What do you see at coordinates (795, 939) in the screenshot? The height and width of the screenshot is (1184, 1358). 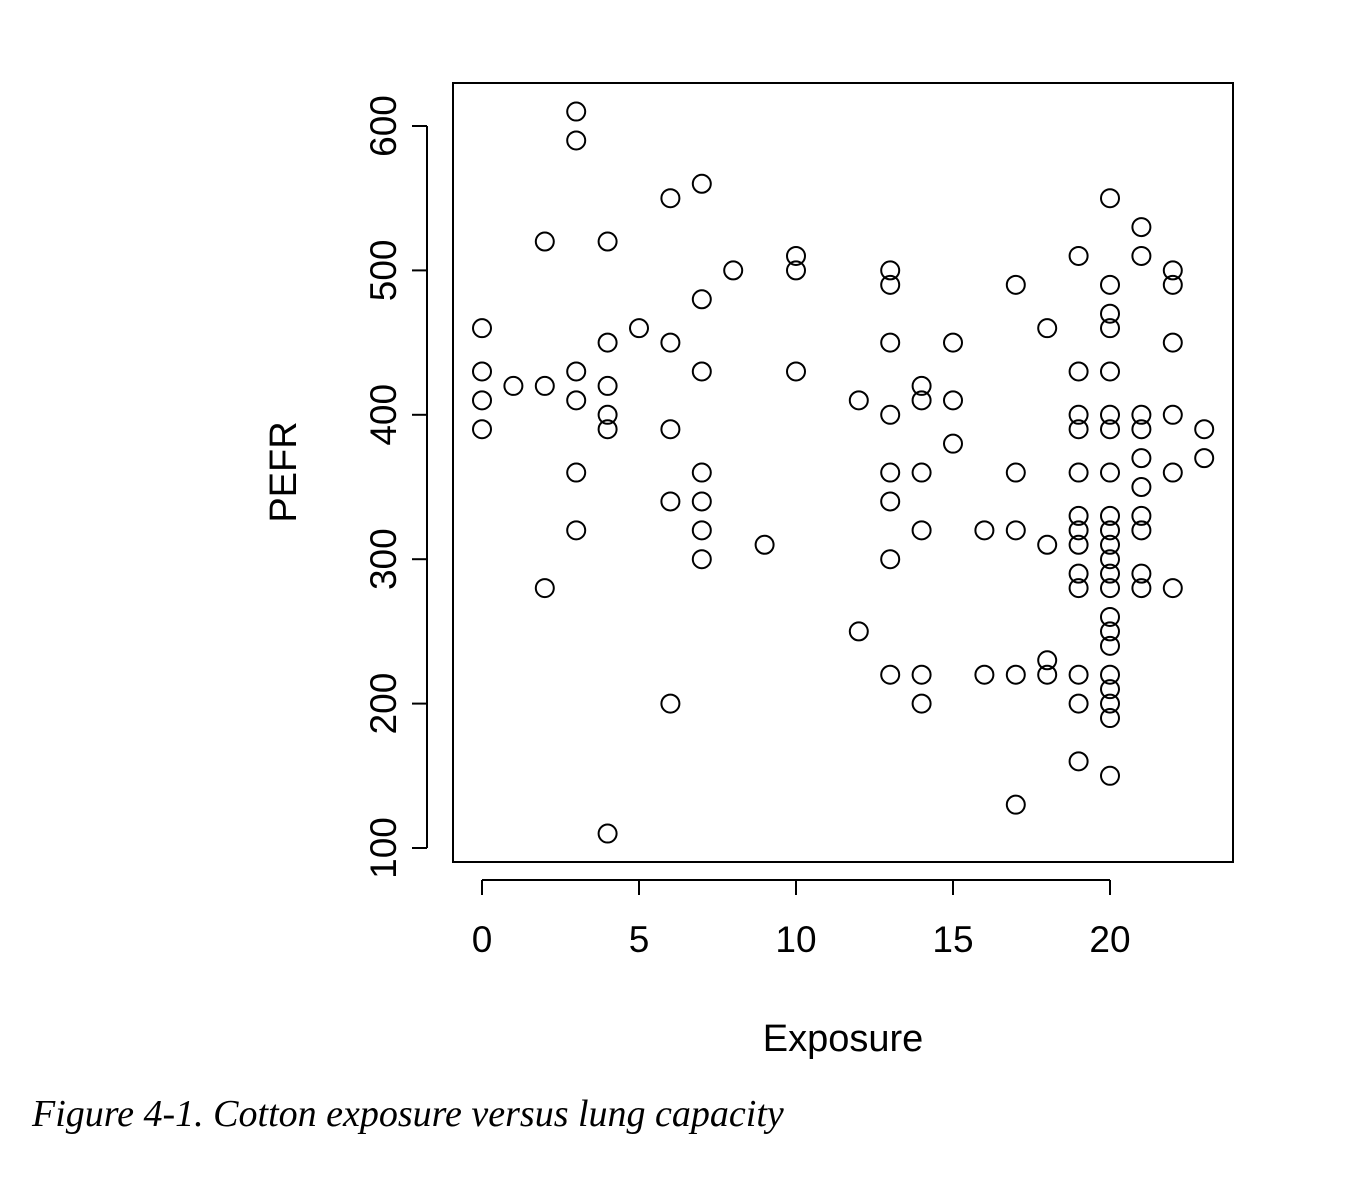 I see `x-tick-label: 10` at bounding box center [795, 939].